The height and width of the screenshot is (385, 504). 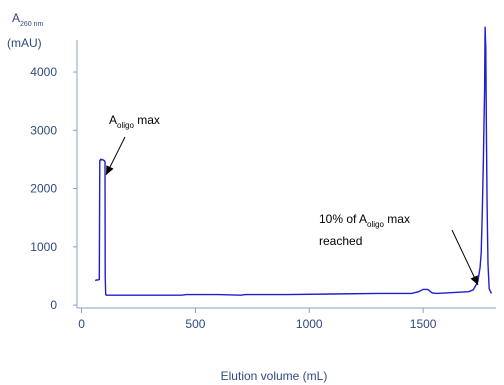 I want to click on annotation-aoligo-max: Aoligo max, so click(x=134, y=121).